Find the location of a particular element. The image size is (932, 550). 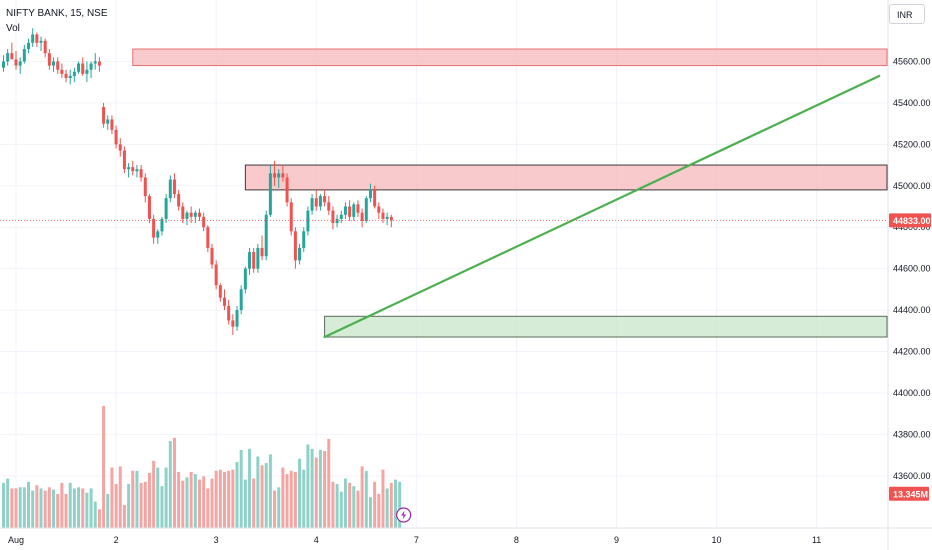

symbol-title: NIFTY BANK, 15, NSE is located at coordinates (57, 13).